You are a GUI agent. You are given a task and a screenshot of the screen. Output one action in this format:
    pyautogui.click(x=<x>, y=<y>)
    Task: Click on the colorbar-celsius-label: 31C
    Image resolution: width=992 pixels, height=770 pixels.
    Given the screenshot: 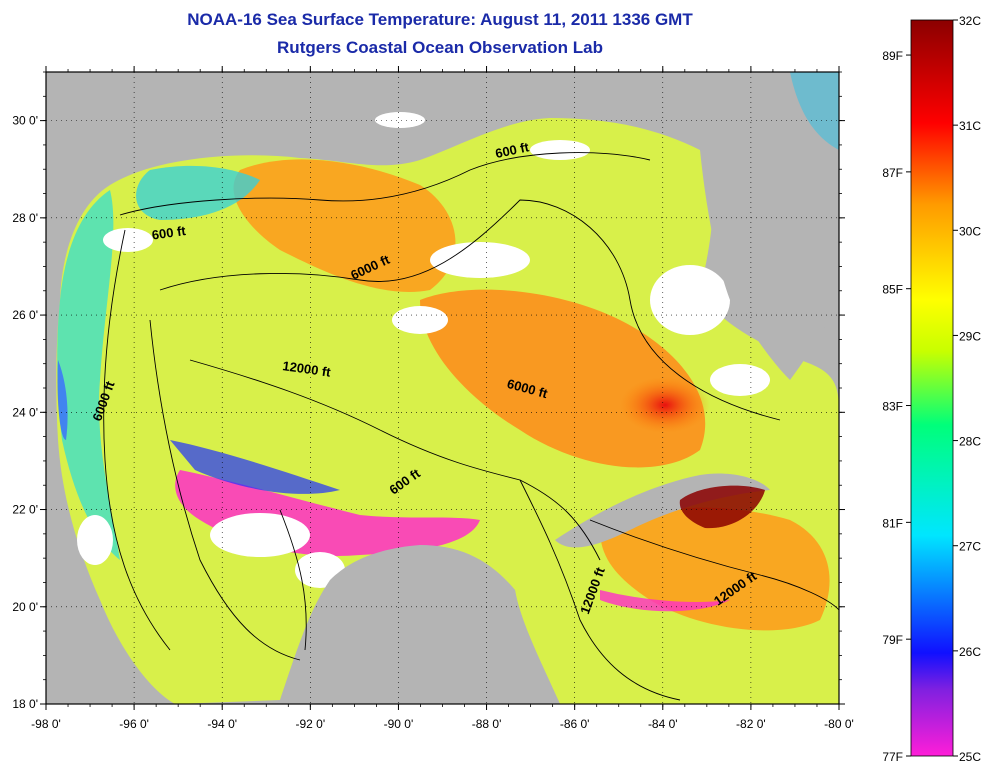 What is the action you would take?
    pyautogui.click(x=970, y=126)
    